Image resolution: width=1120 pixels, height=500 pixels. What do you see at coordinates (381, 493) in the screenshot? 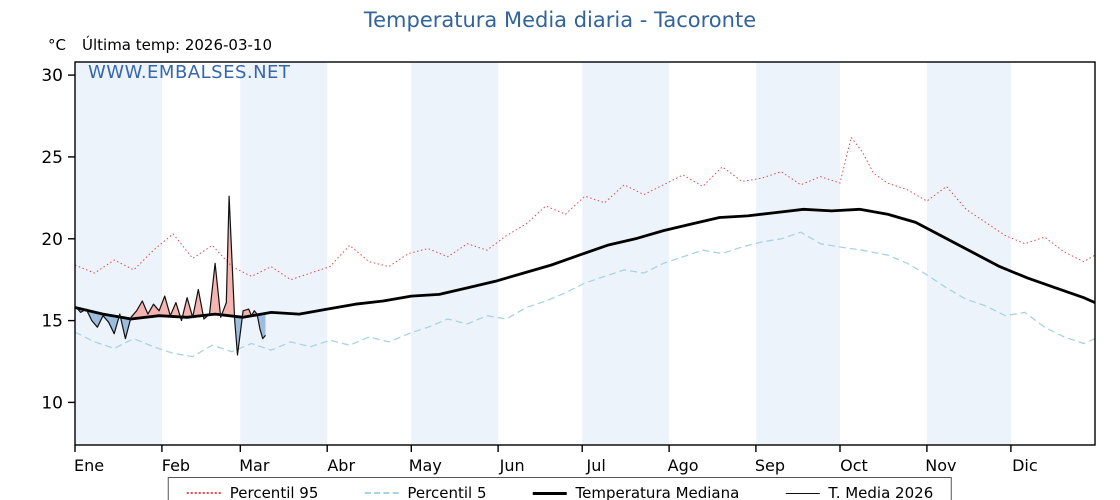
I see `percentil5-line-icon` at bounding box center [381, 493].